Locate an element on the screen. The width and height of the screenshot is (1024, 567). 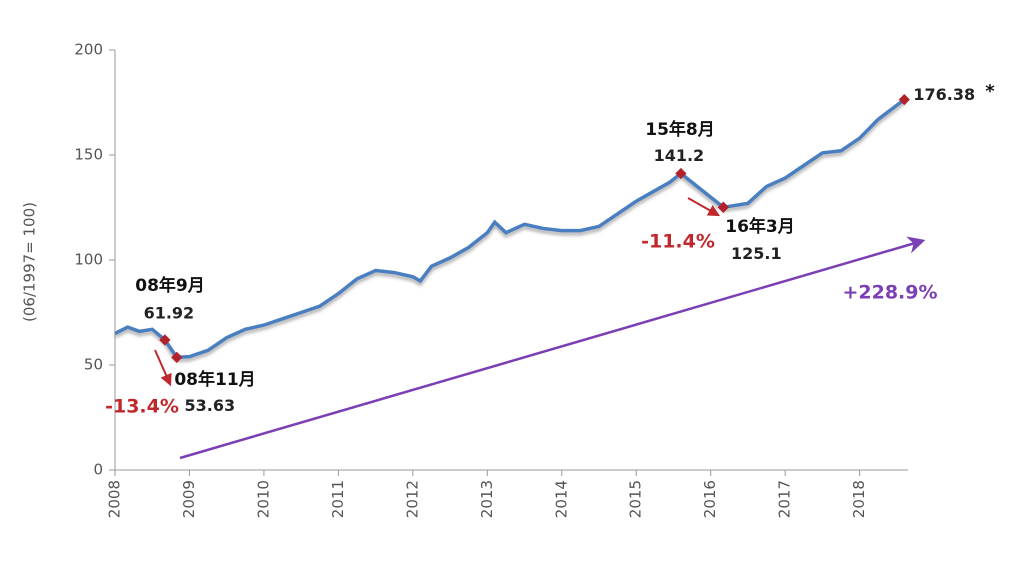
x-tick-label: 2012 is located at coordinates (412, 499).